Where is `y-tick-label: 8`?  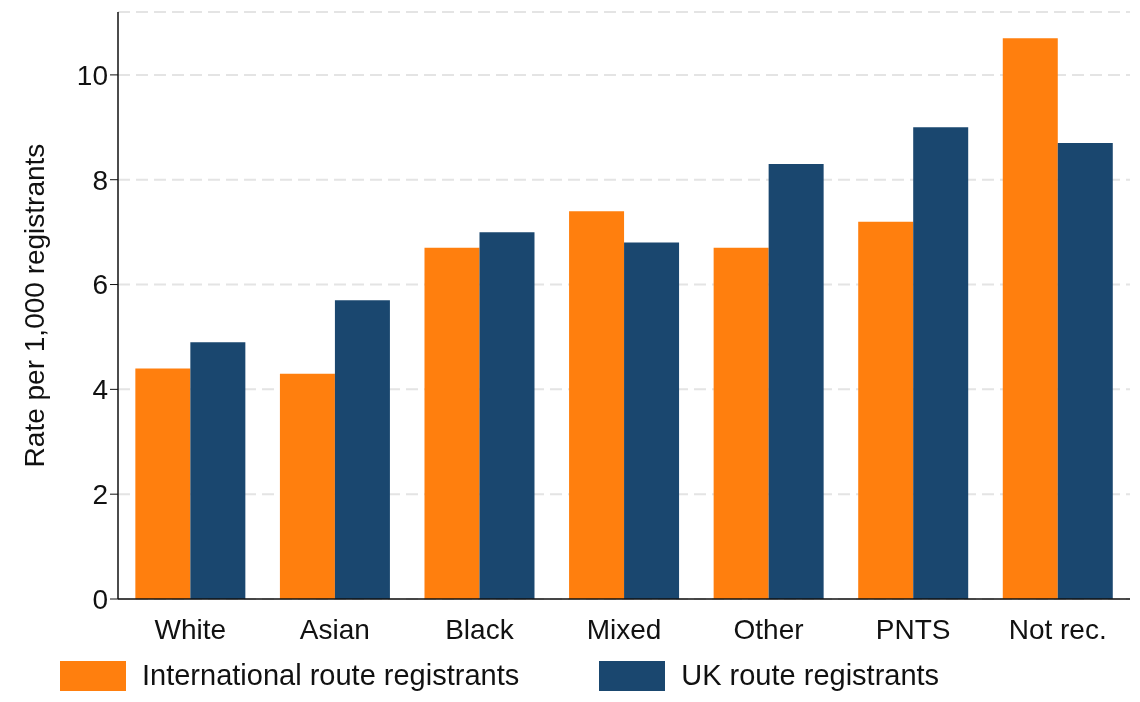
y-tick-label: 8 is located at coordinates (100, 180).